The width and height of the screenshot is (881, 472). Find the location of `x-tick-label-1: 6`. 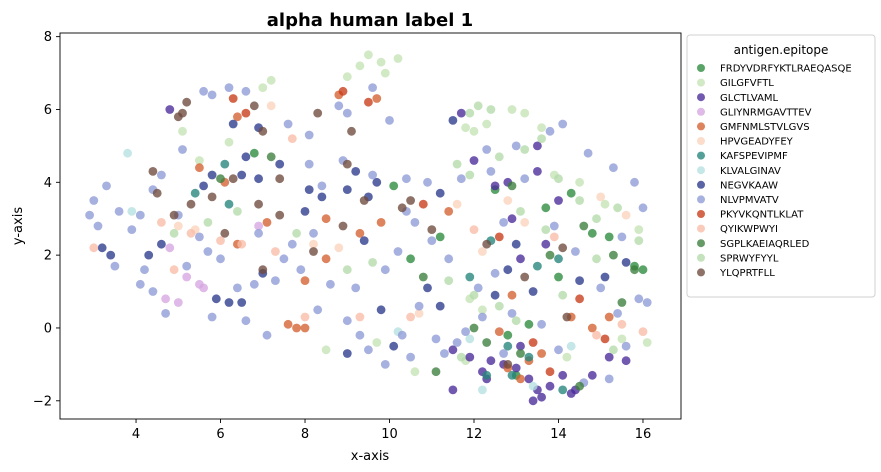

x-tick-label-1: 6 is located at coordinates (220, 434).